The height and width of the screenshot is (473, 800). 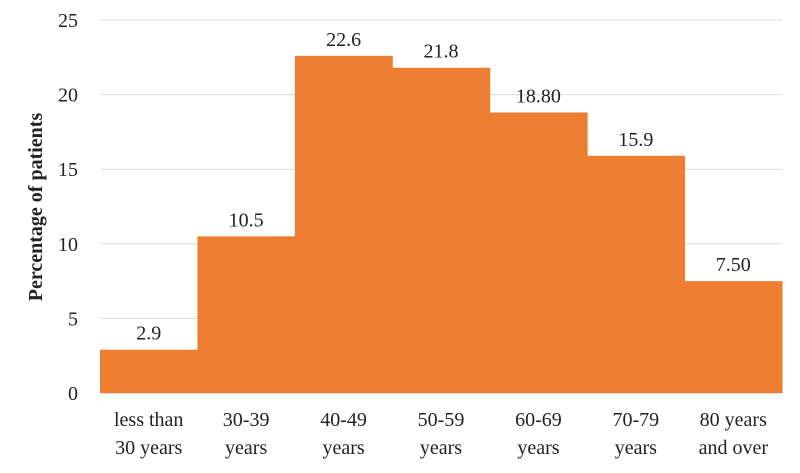 I want to click on y-axis-title: Percentage of patients, so click(x=36, y=207).